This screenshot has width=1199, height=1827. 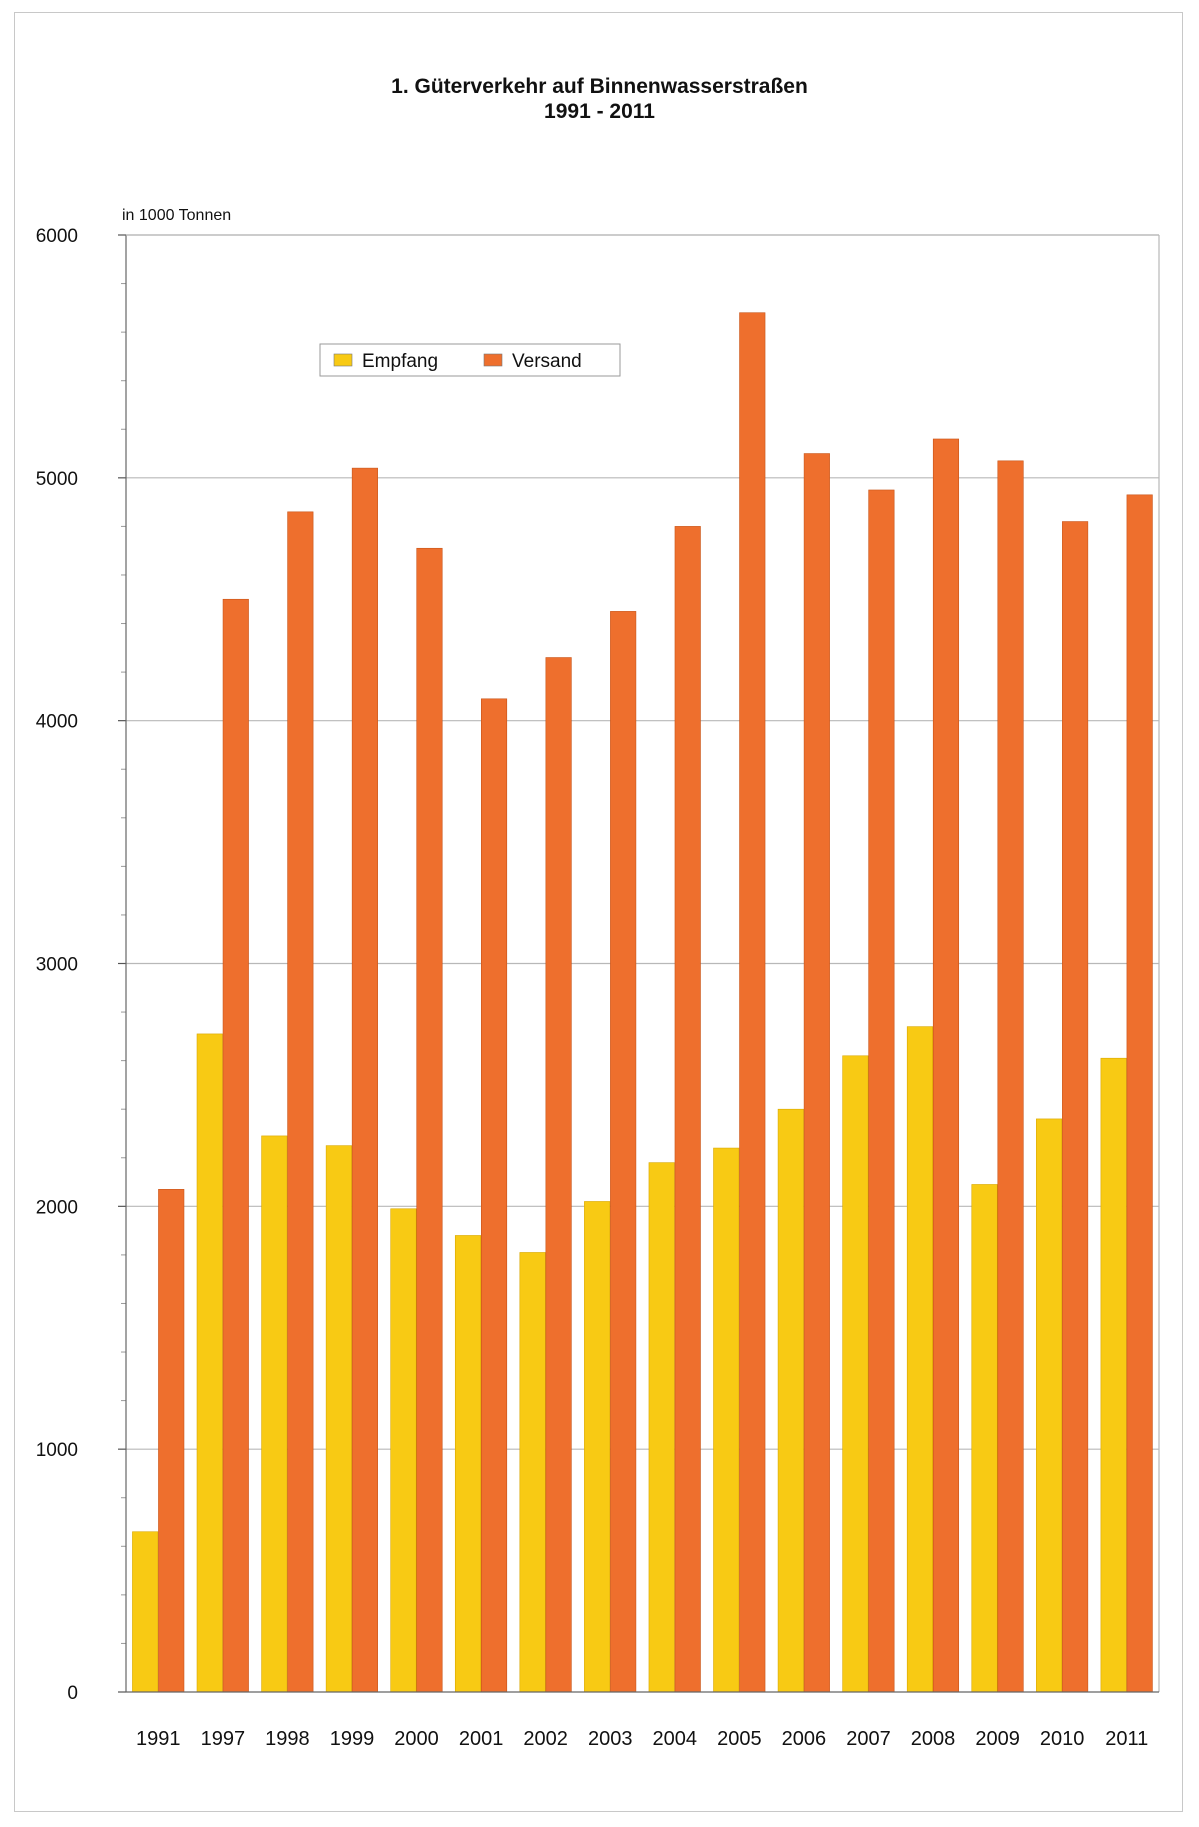 What do you see at coordinates (494, 1195) in the screenshot?
I see `bar-versand-2001` at bounding box center [494, 1195].